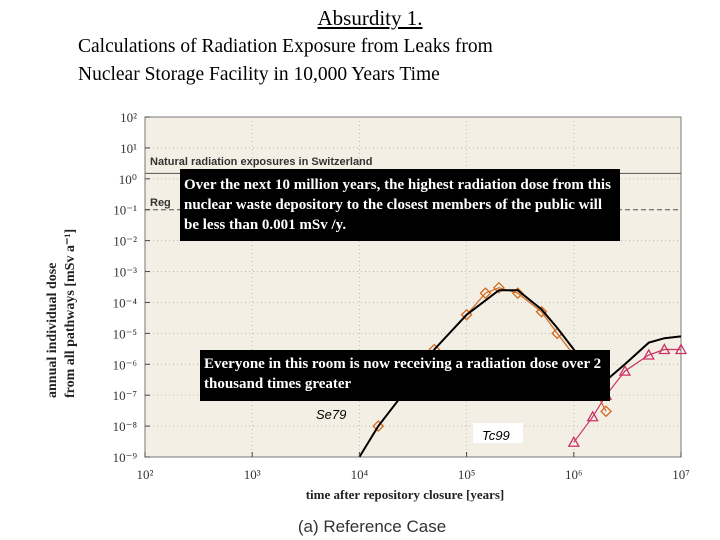 This screenshot has height=540, width=720. I want to click on y-tick-label: 10¹, so click(128, 148).